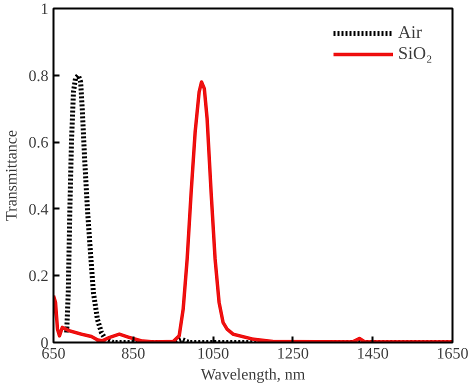  I want to click on x-axis-title: Wavelength, nm, so click(253, 375).